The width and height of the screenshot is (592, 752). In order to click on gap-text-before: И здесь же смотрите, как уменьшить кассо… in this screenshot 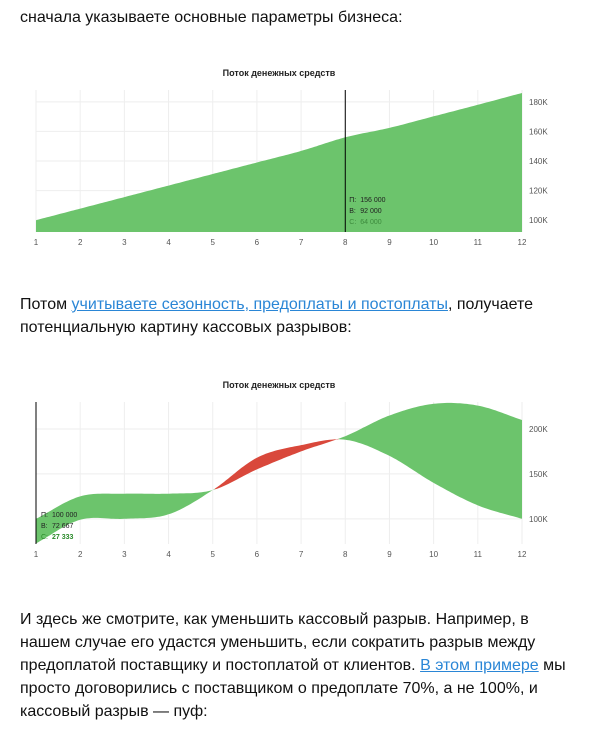, I will do `click(278, 642)`.